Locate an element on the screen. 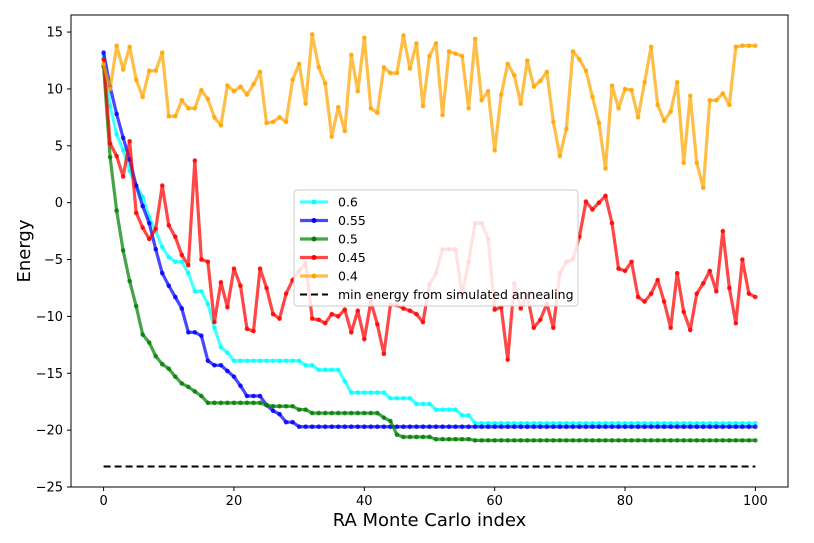 This screenshot has height=543, width=814. y-tick-label: −15 is located at coordinates (49, 374).